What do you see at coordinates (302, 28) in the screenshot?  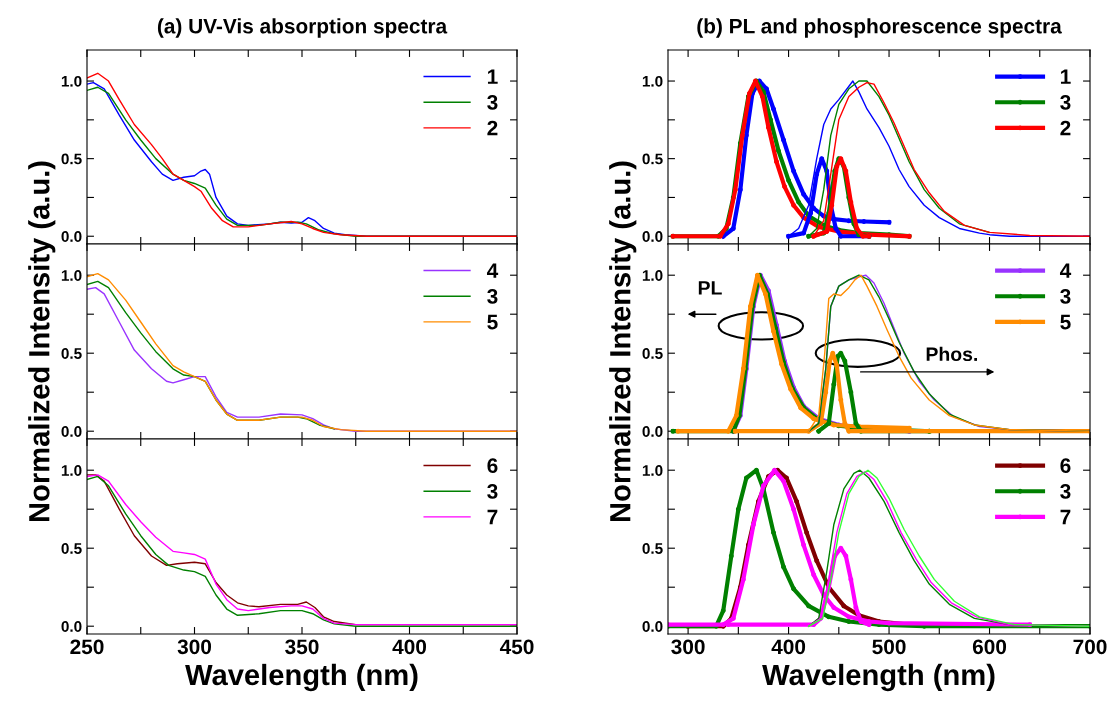 I see `chart-title: (a) UV-Vis absorption spectra` at bounding box center [302, 28].